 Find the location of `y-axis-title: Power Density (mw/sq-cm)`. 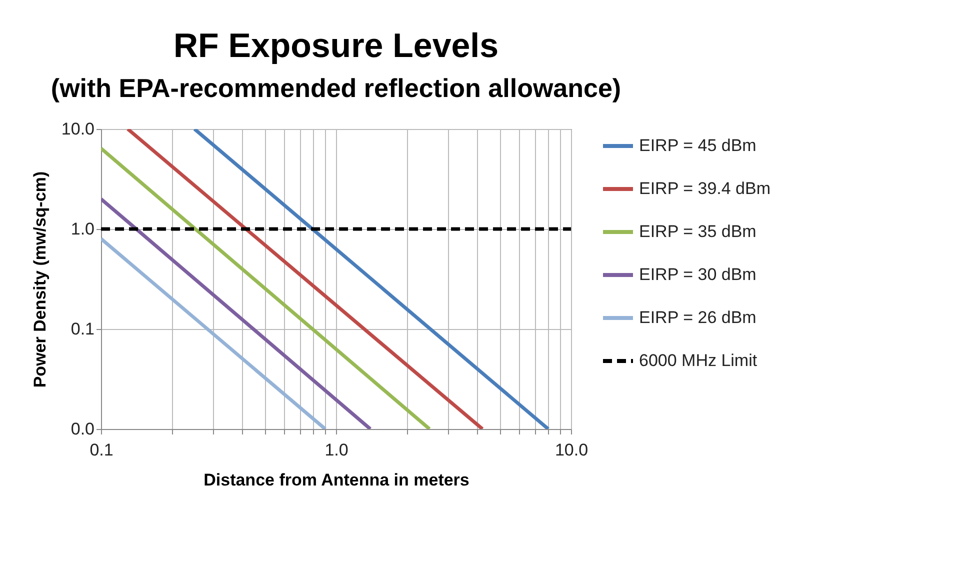

y-axis-title: Power Density (mw/sq-cm) is located at coordinates (40, 279).